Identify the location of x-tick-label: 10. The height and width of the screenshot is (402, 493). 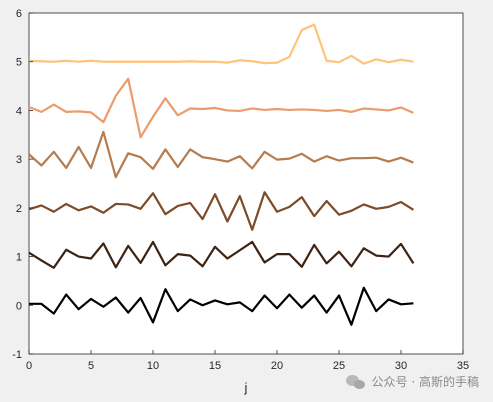
(153, 366).